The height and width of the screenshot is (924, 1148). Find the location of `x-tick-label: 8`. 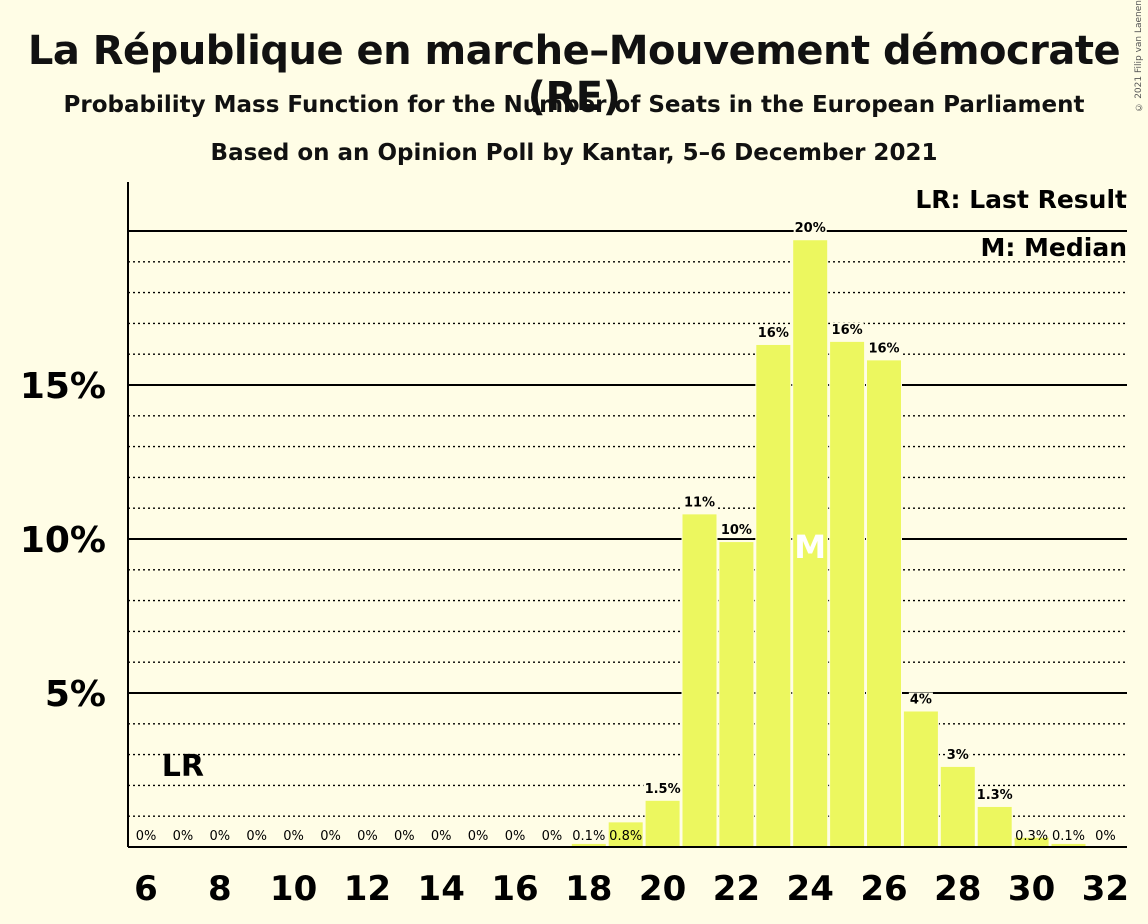

x-tick-label: 8 is located at coordinates (220, 889).